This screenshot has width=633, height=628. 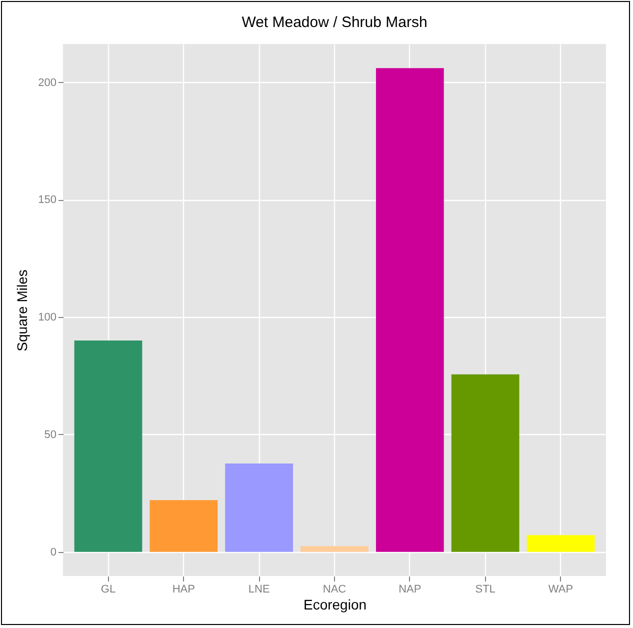 What do you see at coordinates (335, 604) in the screenshot?
I see `x-axis-title: Ecoregion` at bounding box center [335, 604].